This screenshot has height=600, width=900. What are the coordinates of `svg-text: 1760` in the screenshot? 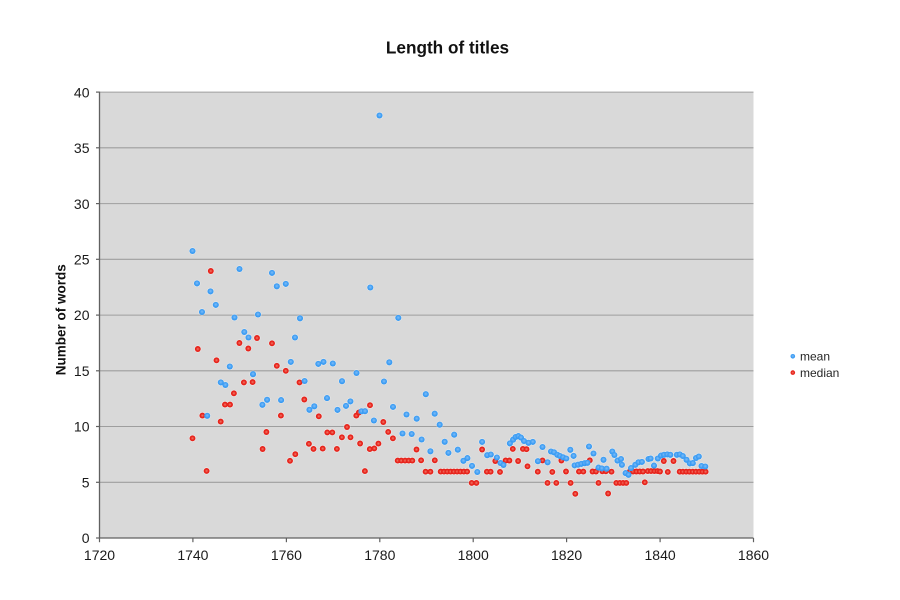 It's located at (286, 555).